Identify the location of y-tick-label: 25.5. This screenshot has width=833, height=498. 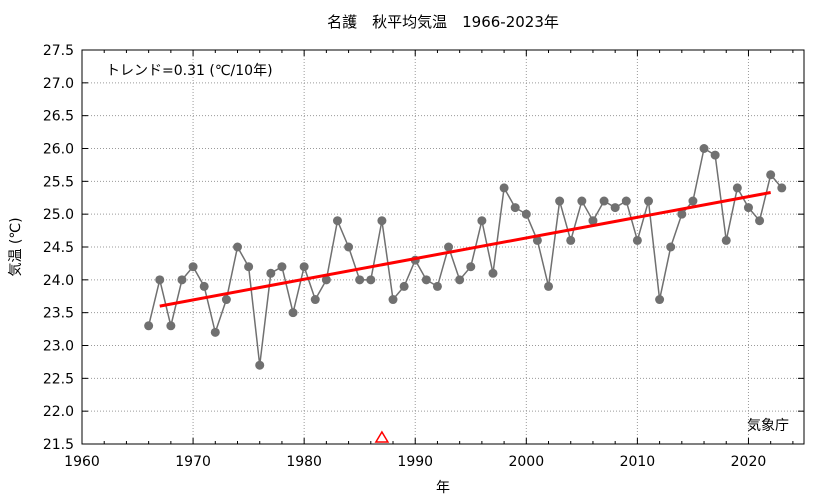
(58, 182).